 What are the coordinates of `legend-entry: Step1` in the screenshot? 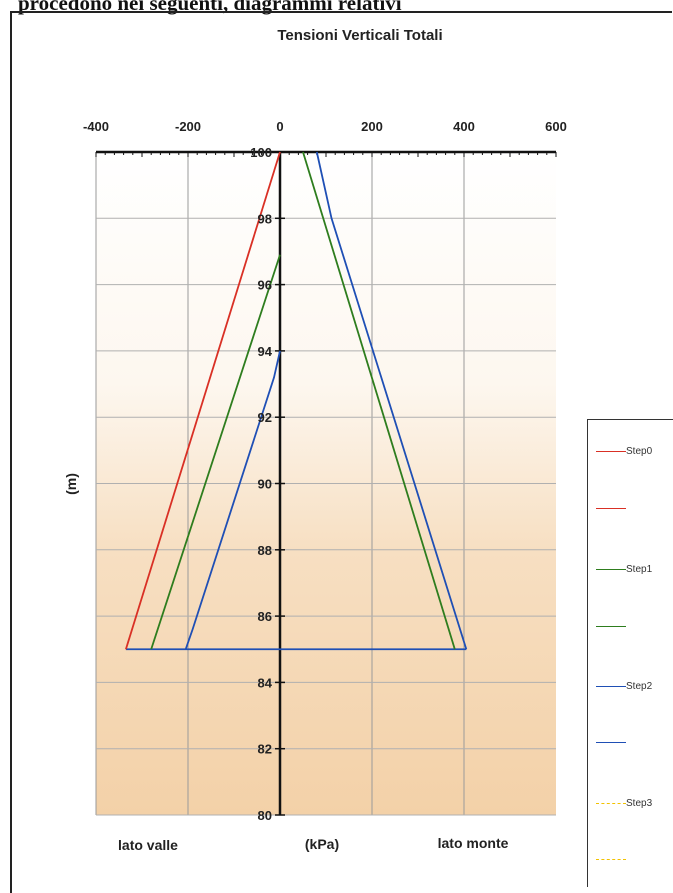 It's located at (633, 570).